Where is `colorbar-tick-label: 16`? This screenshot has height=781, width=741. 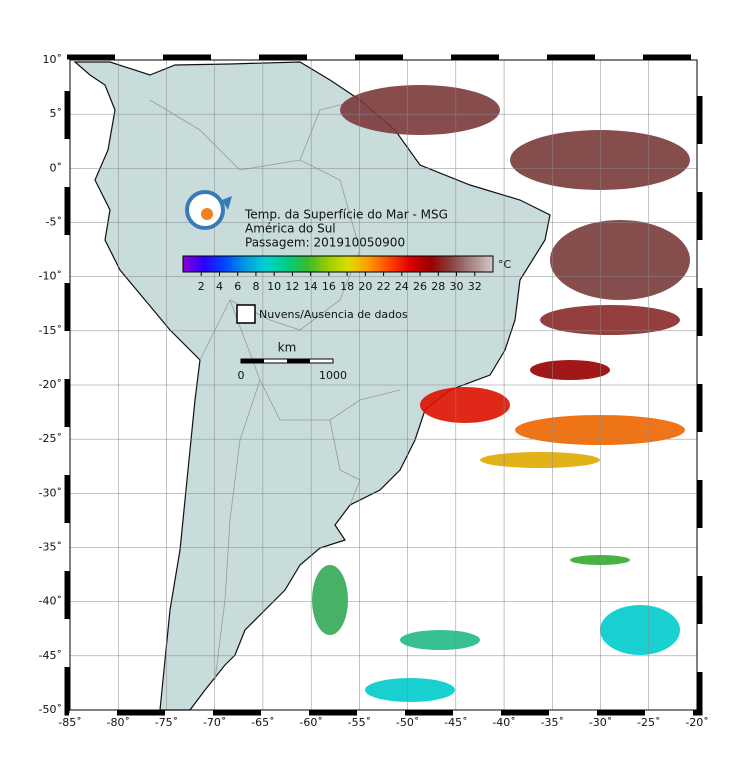
colorbar-tick-label: 16 is located at coordinates (329, 286).